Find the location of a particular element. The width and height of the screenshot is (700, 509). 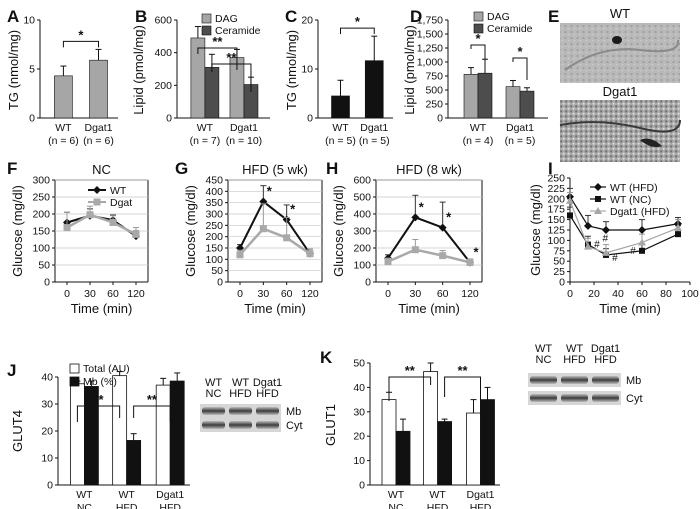

panel-H-y-tick-label: 500 is located at coordinates (362, 198).